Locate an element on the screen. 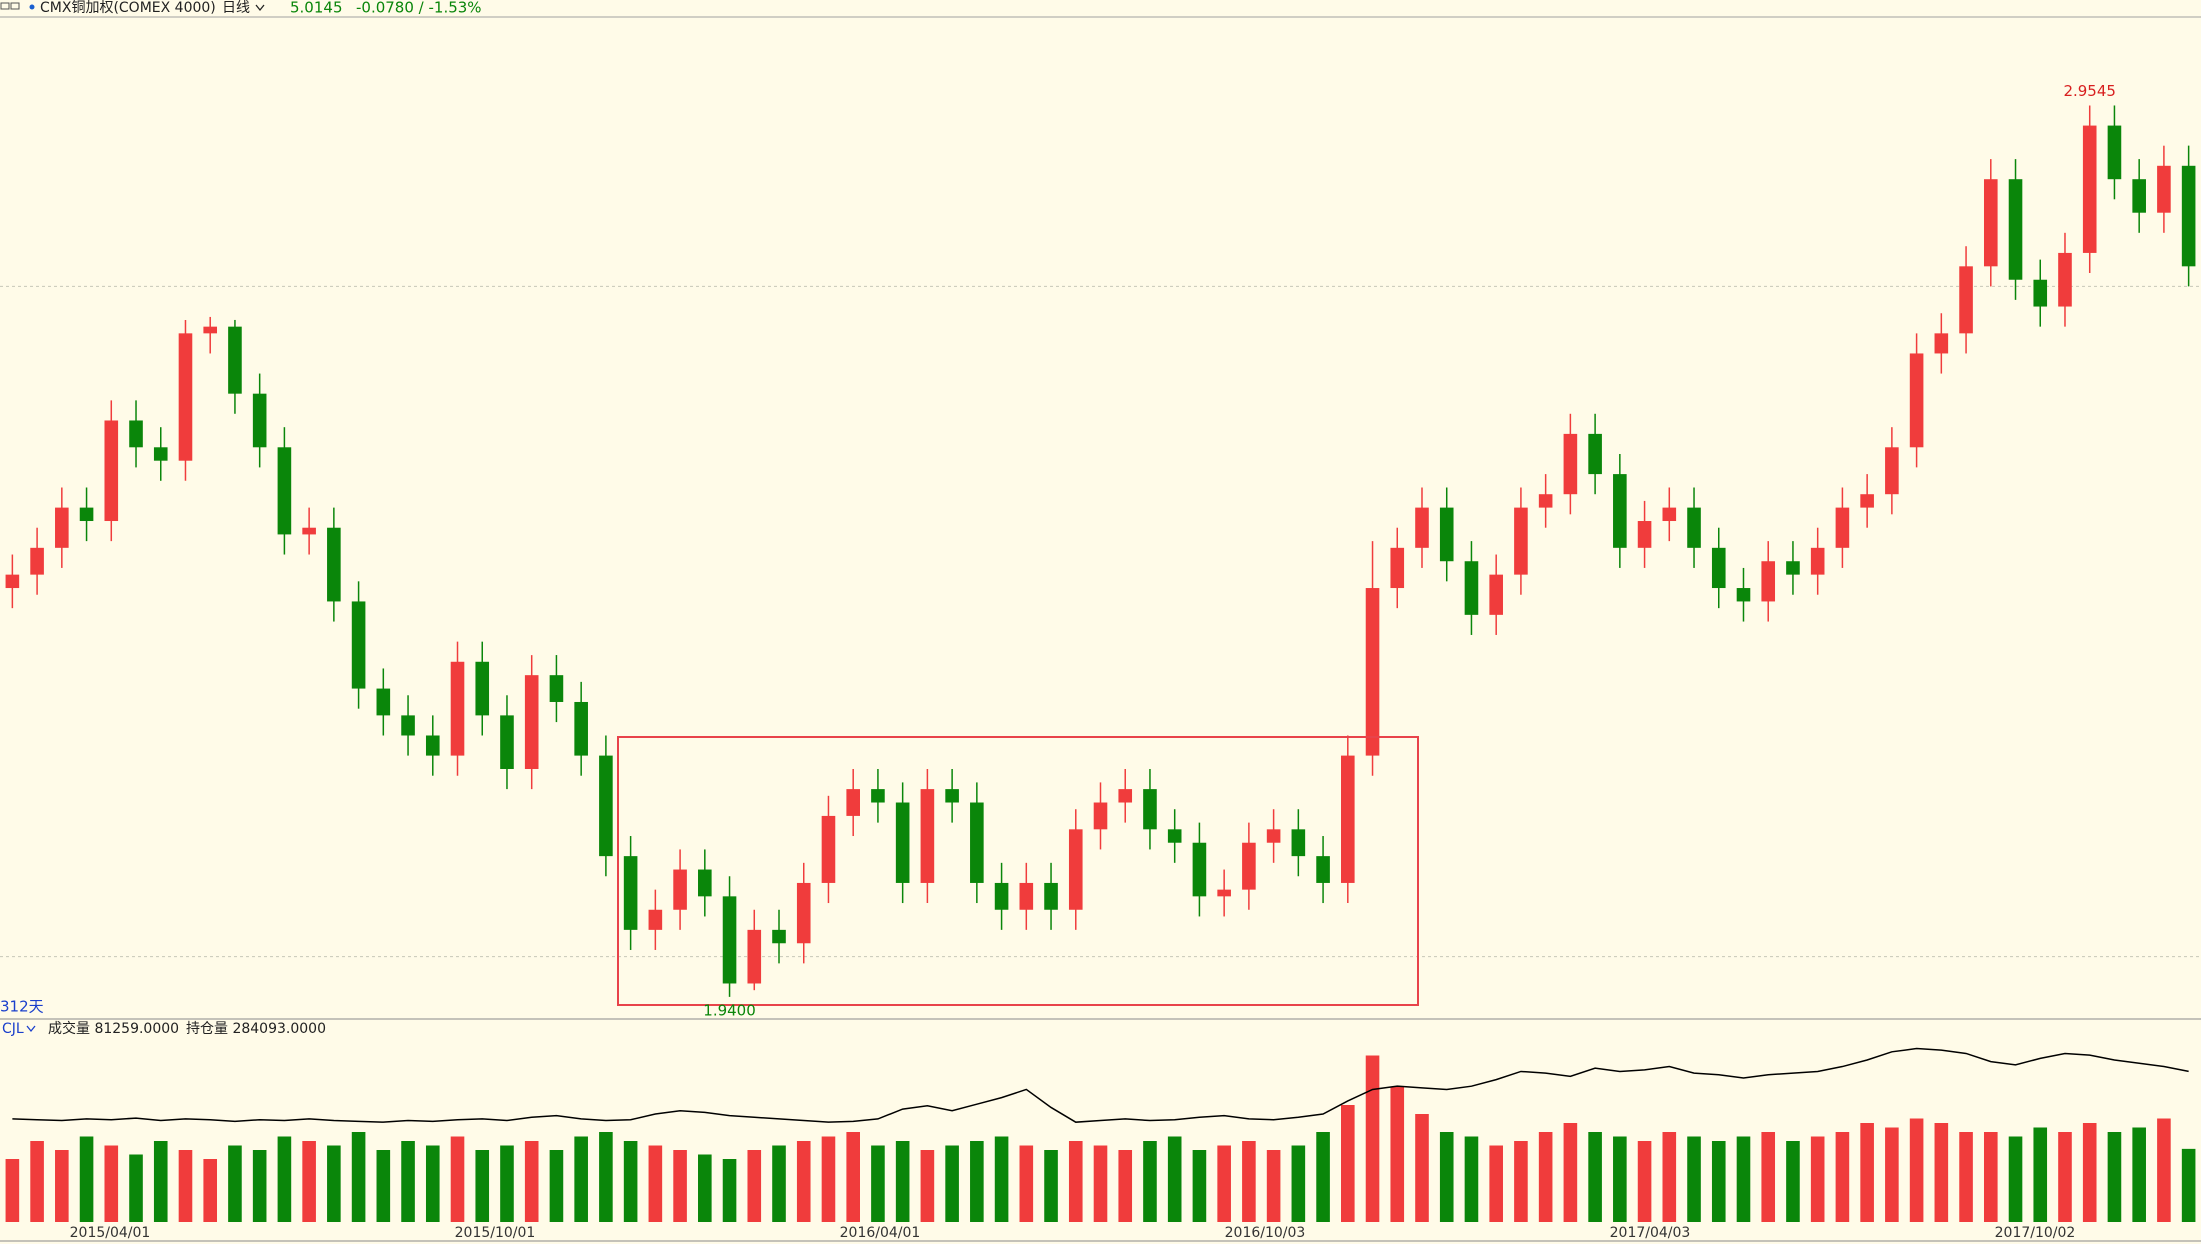 This screenshot has height=1244, width=2201. days-label: 312天 is located at coordinates (22, 1007).